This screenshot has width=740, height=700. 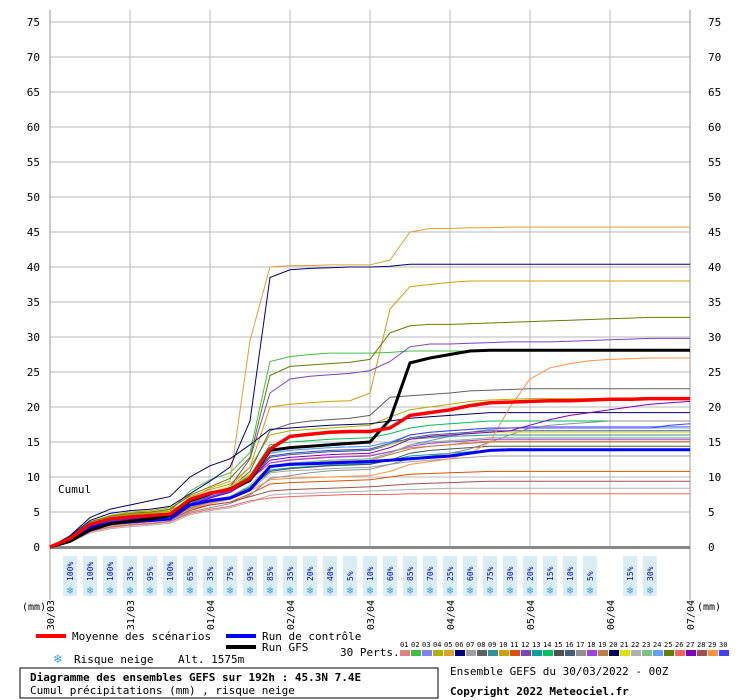 What do you see at coordinates (691, 615) in the screenshot?
I see `x-tick-label: 07/04` at bounding box center [691, 615].